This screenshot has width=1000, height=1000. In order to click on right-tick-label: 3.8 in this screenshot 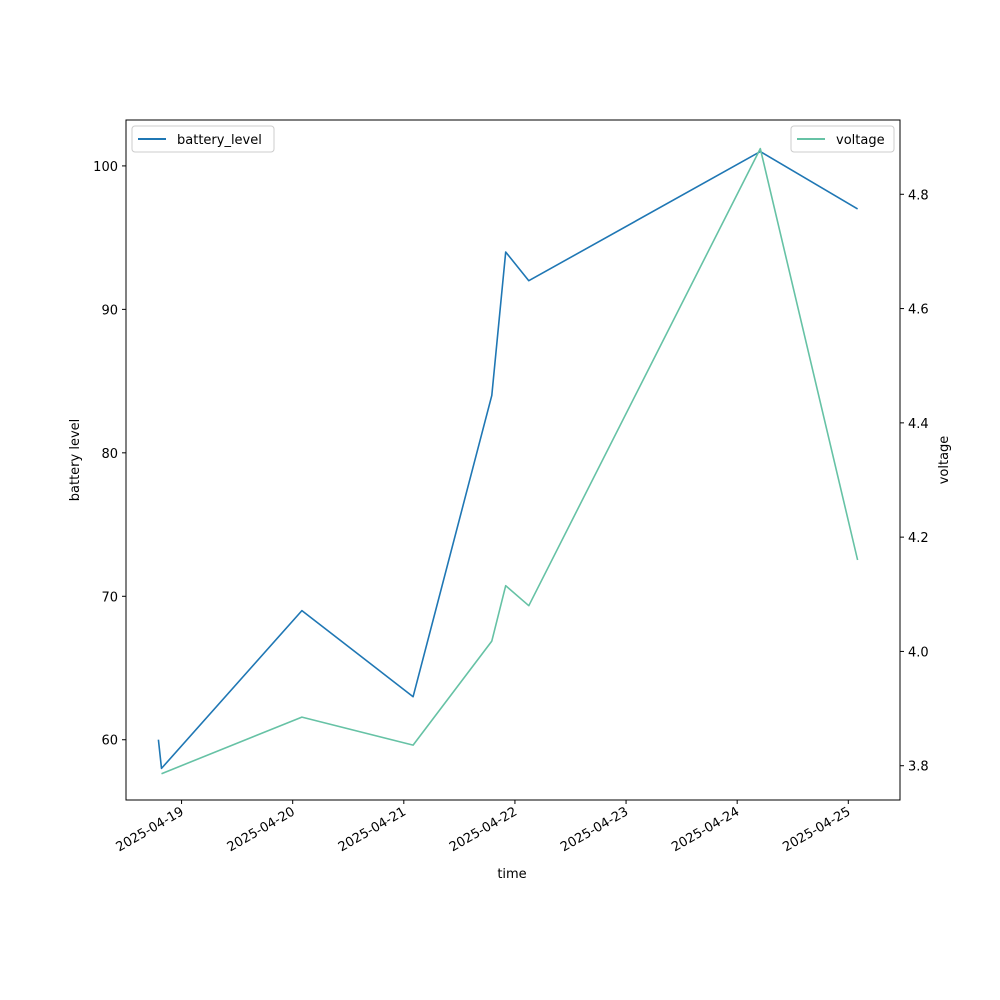, I will do `click(918, 767)`.